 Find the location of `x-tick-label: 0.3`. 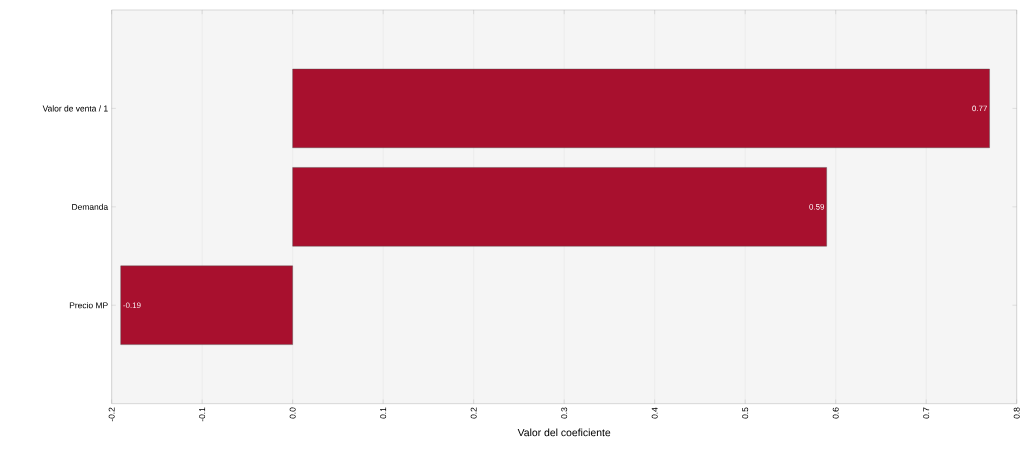

x-tick-label: 0.3 is located at coordinates (564, 413).